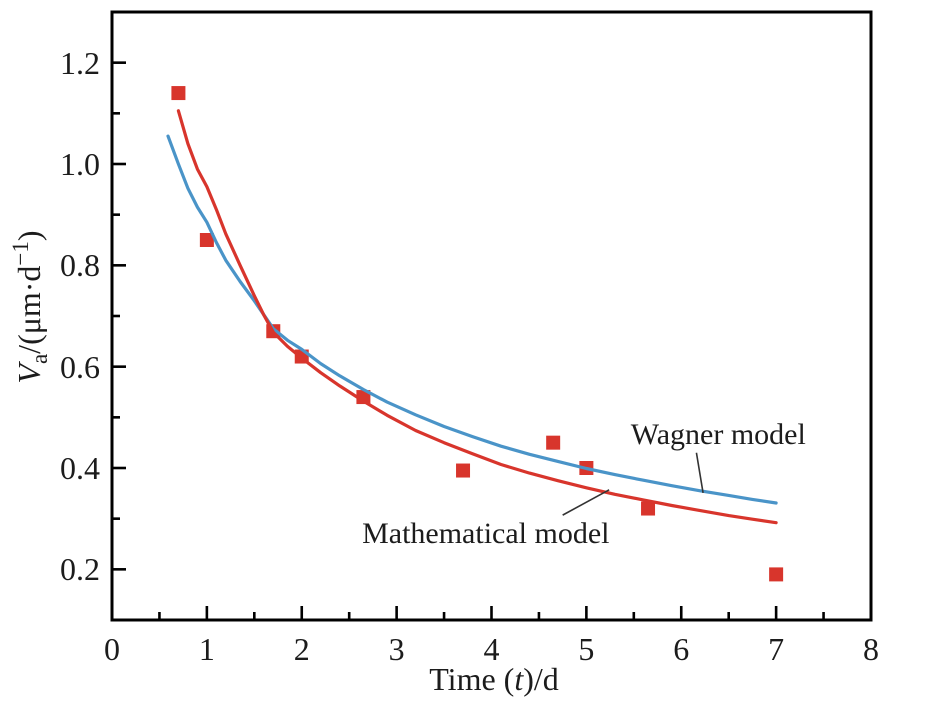  I want to click on y-tick-labels: 0.2 0.4 0.6 0.8 1.0 1.2, so click(80, 316).